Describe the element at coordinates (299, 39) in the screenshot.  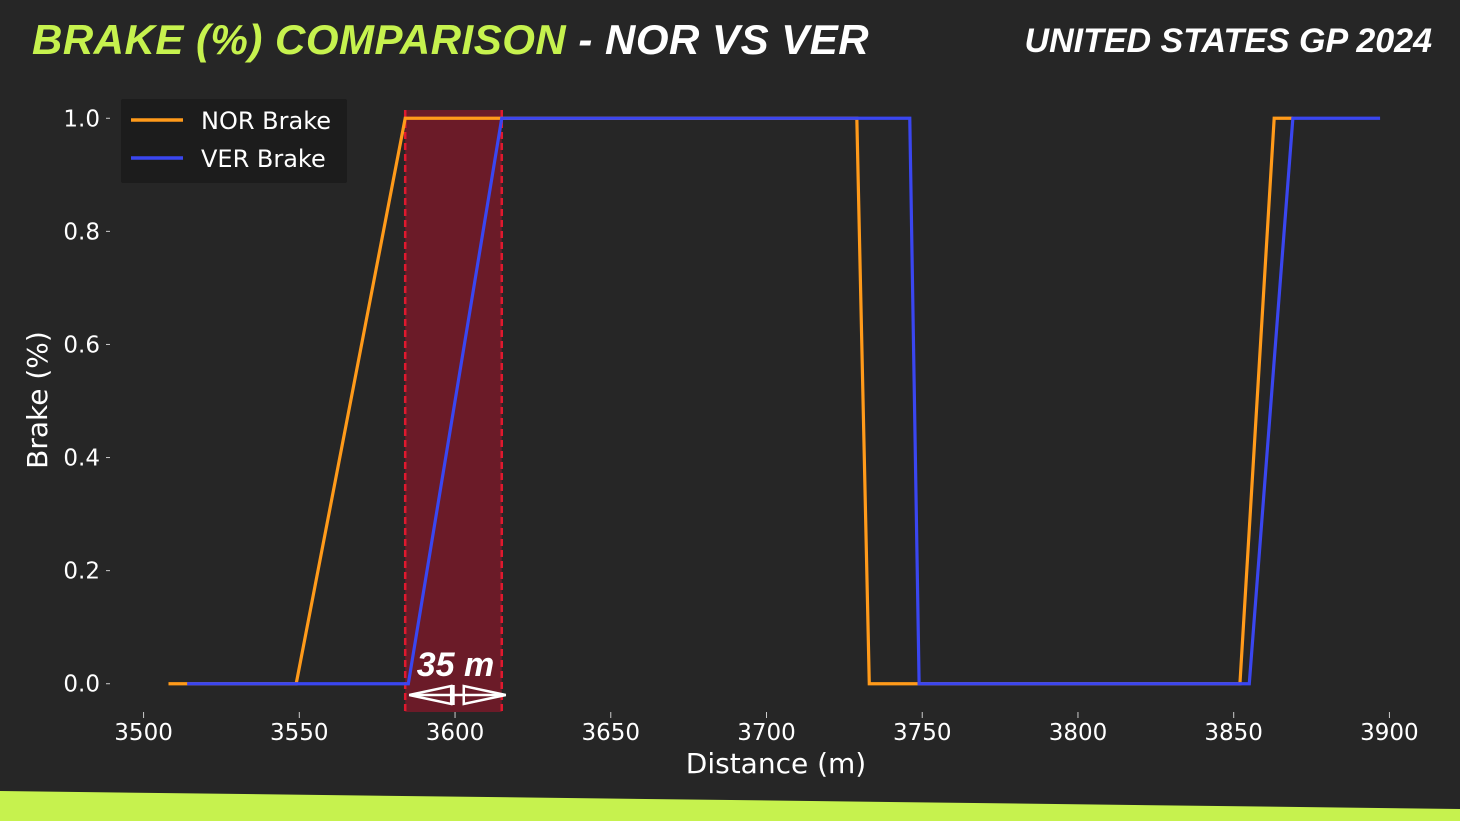
I see `chart-title-accent: BRAKE (%) COMPARISON` at that location.